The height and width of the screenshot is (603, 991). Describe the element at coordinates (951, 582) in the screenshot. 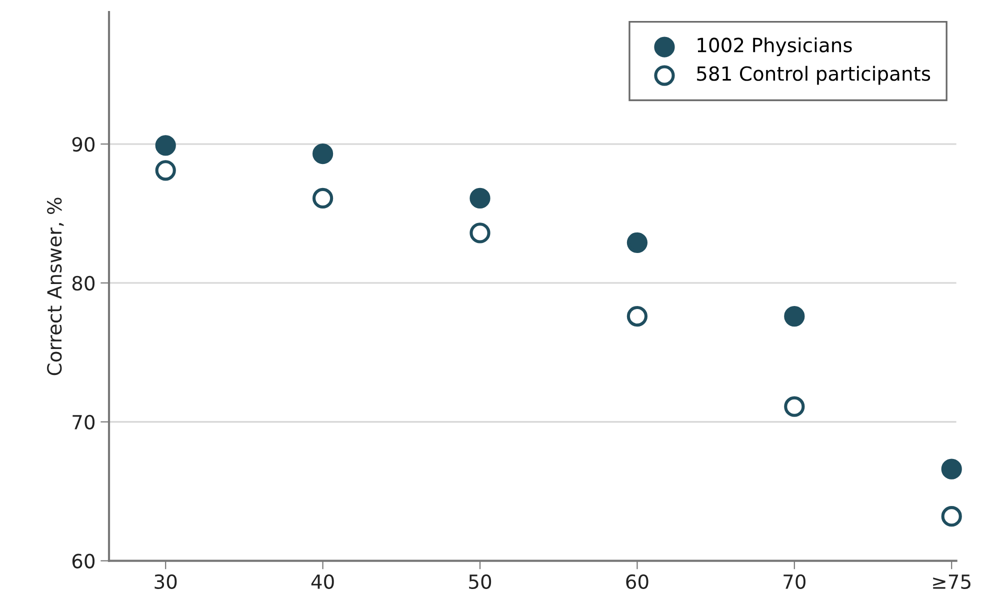

I see `x-tick-label: ≥75` at that location.